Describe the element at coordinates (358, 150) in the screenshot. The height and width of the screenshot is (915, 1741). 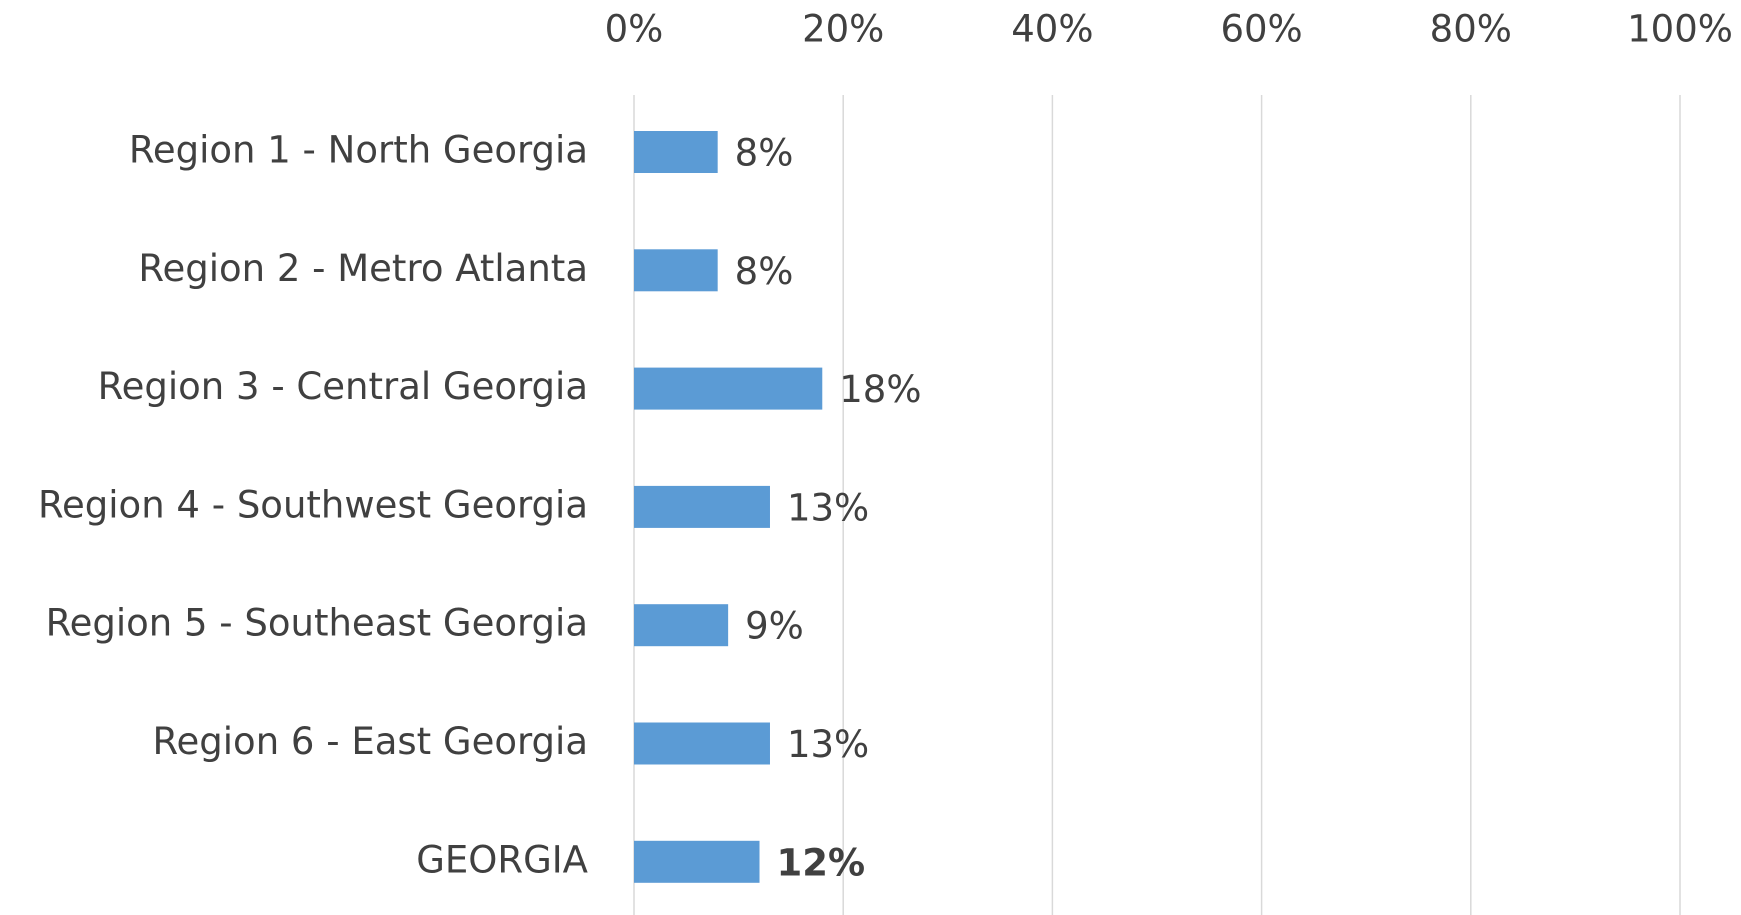
I see `y-tick-label: Region 1 - North Georgia` at that location.